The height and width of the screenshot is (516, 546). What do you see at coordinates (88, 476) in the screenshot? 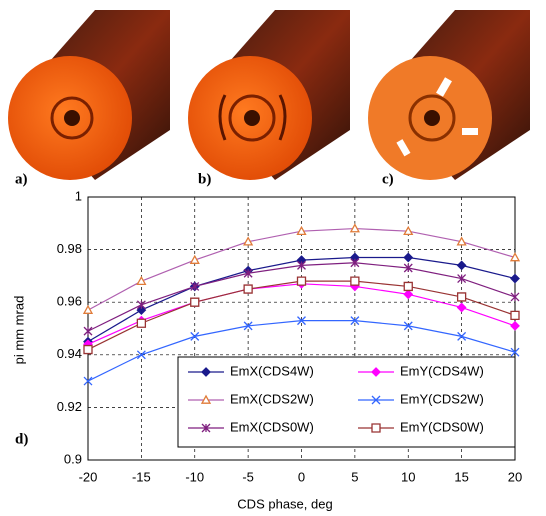
I see `x-tick-label: -20` at bounding box center [88, 476].